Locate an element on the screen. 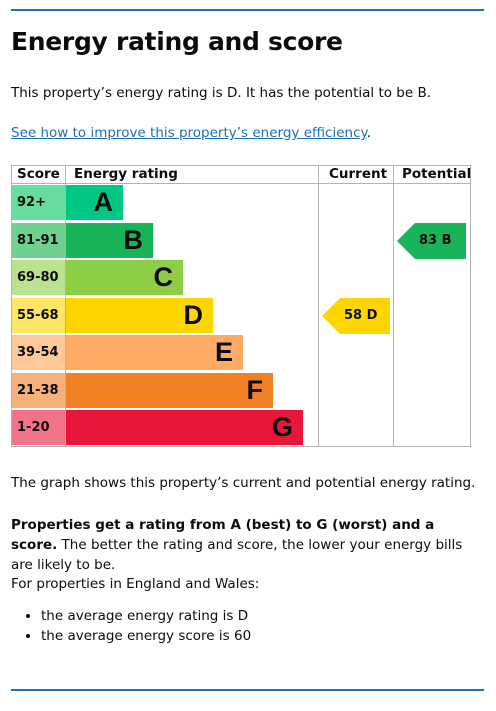 The height and width of the screenshot is (711, 496). current-rating-marker: 58 D is located at coordinates (356, 315).